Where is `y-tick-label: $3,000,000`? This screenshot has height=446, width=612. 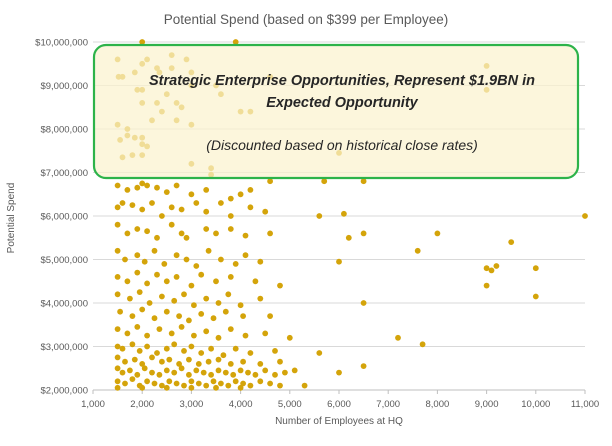 y-tick-label: $3,000,000 is located at coordinates (64, 347).